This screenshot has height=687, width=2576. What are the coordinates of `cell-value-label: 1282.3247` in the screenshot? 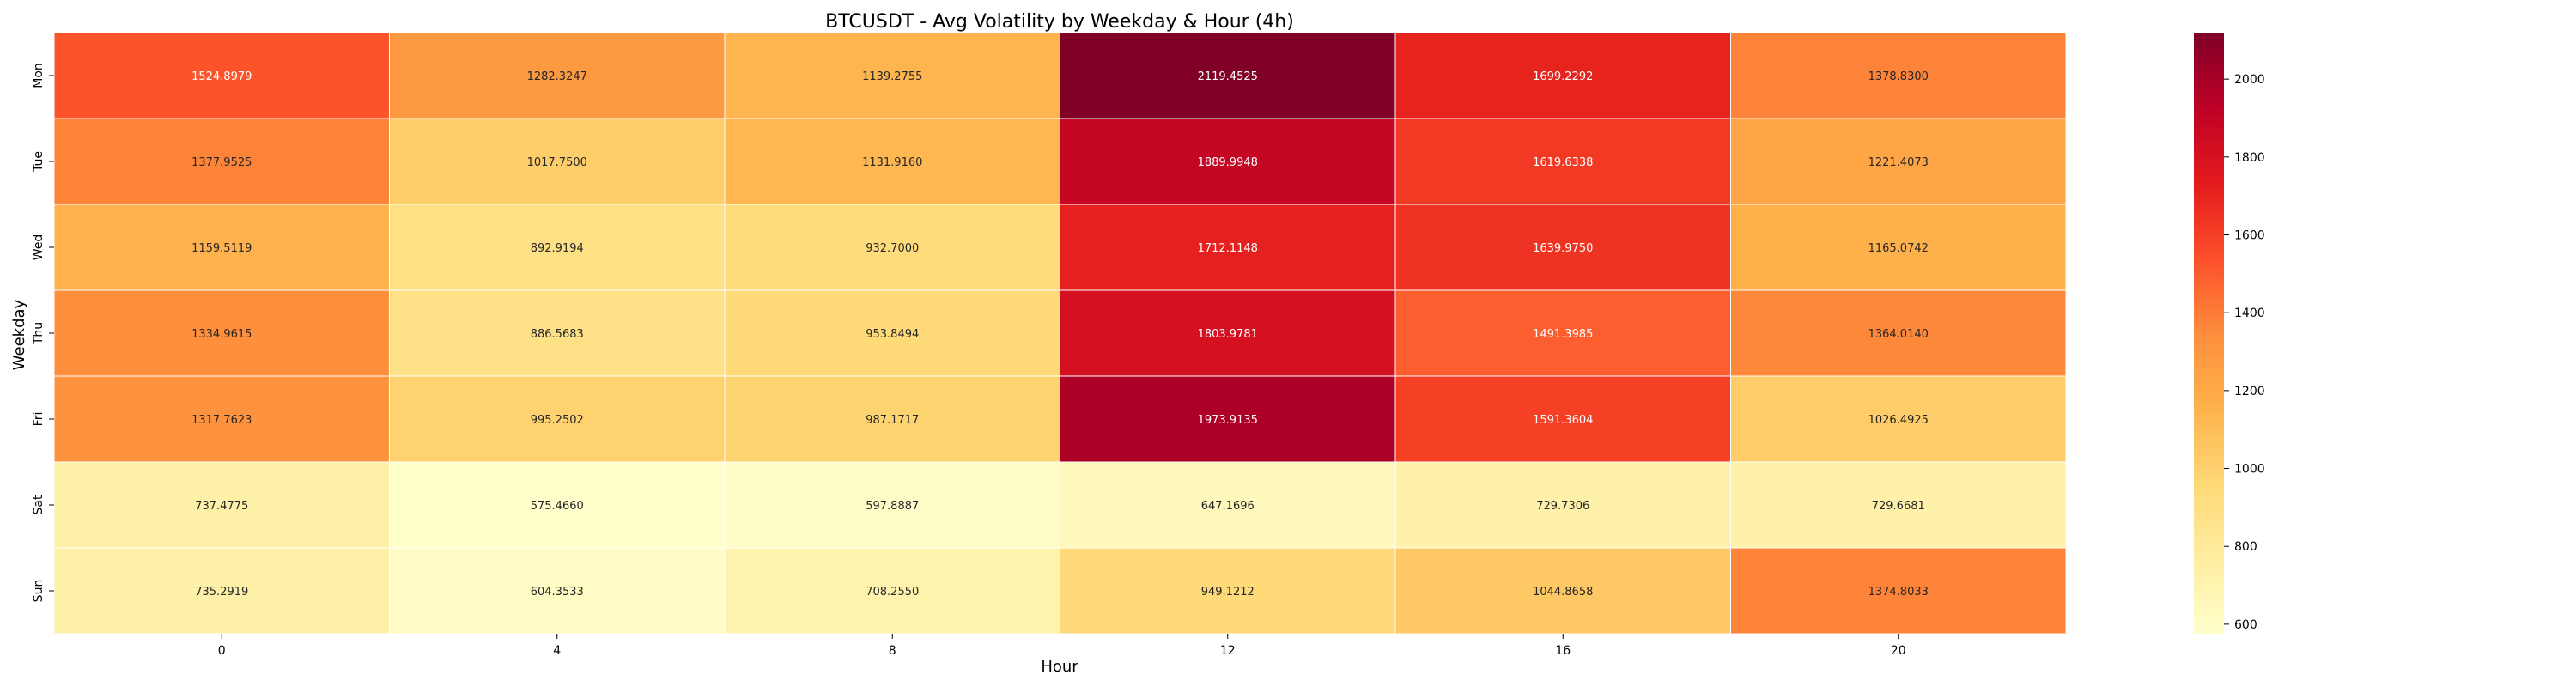 It's located at (557, 76).